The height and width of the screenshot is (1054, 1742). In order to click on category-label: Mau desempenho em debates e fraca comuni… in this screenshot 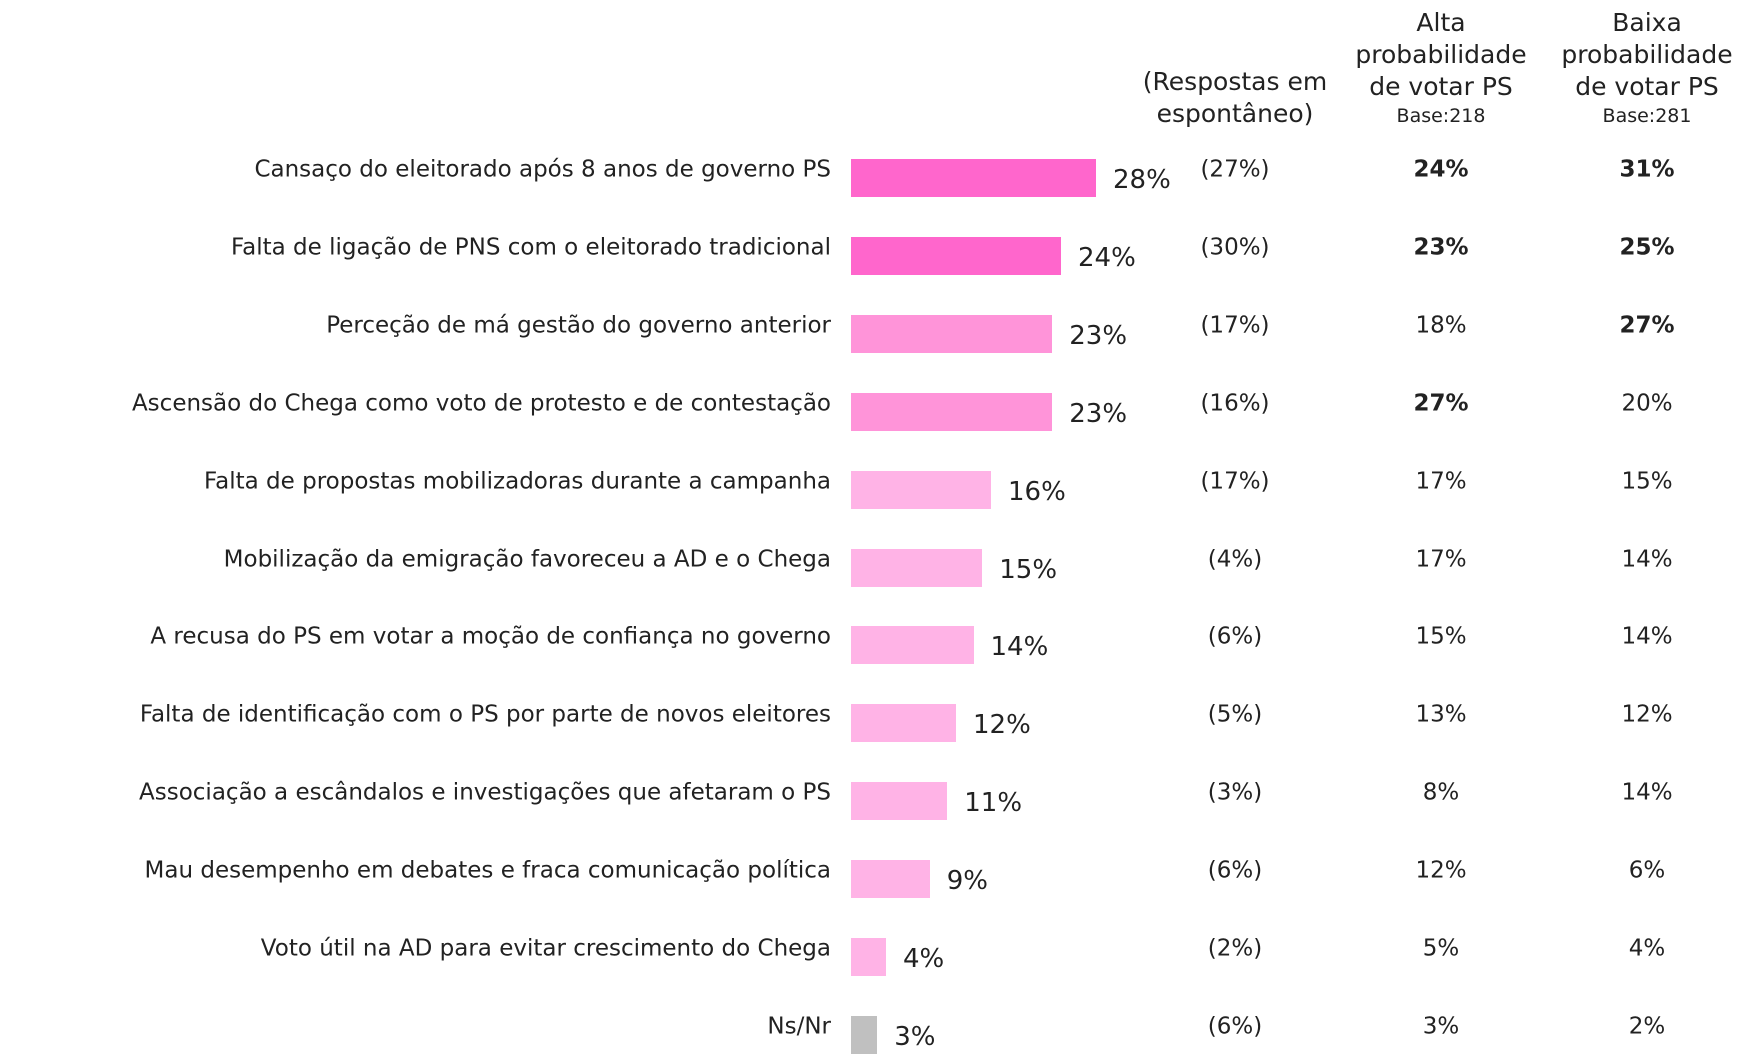, I will do `click(487, 870)`.